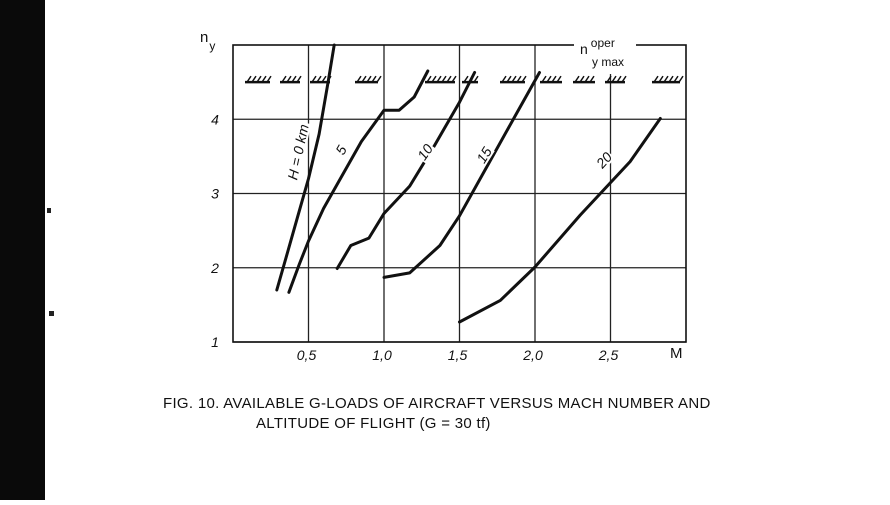 This screenshot has width=890, height=505. I want to click on y-tick-label: 1, so click(215, 342).